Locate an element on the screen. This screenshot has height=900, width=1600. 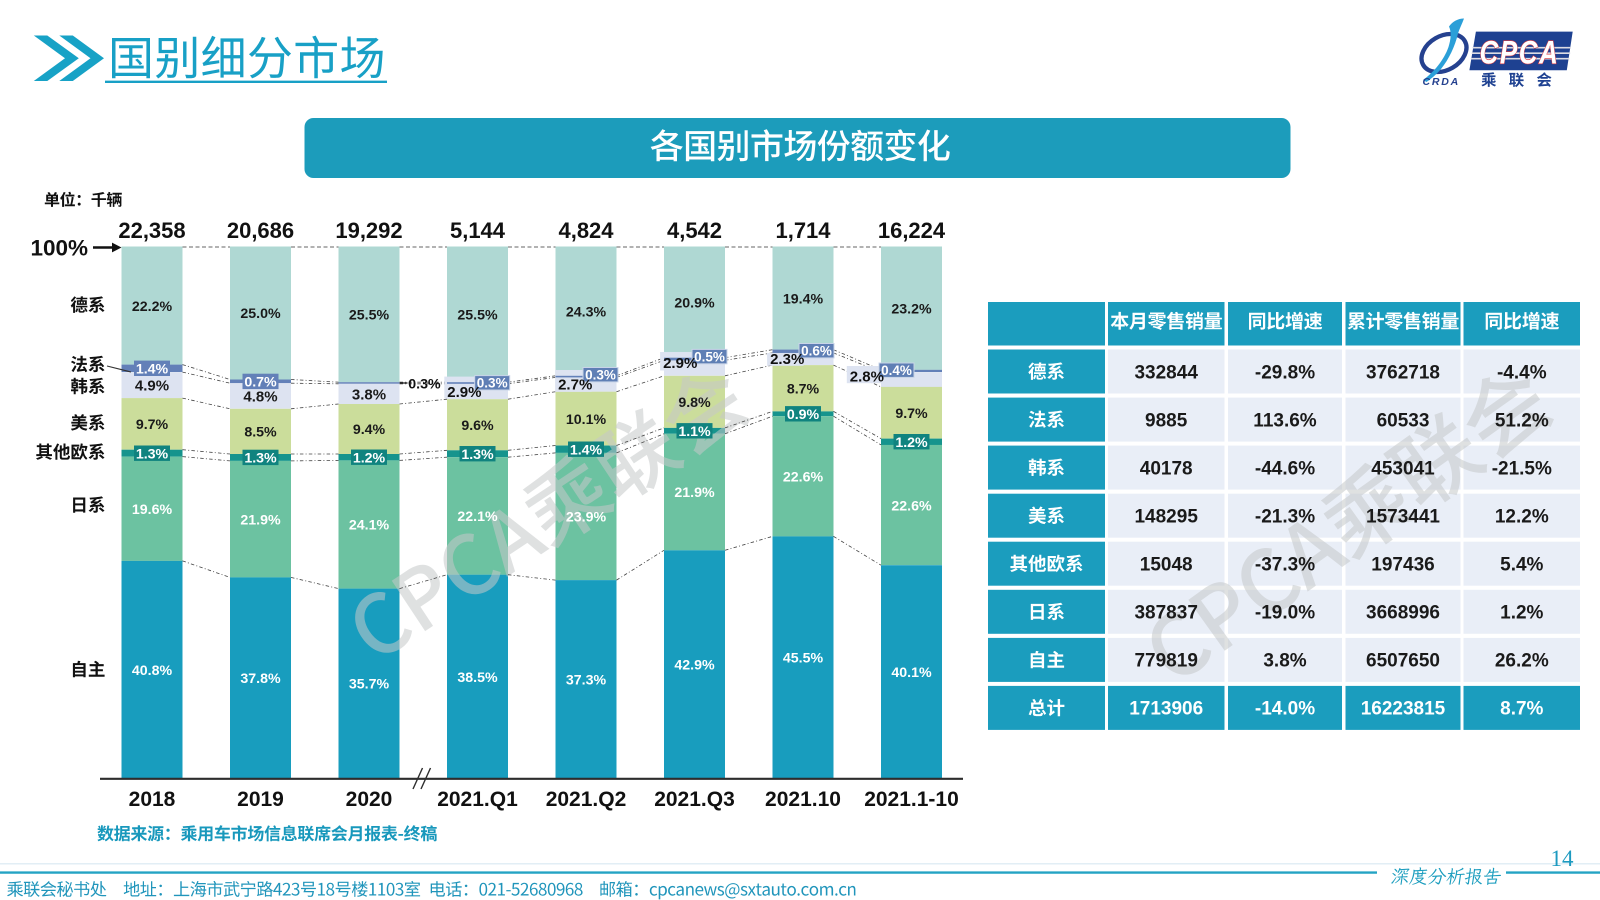
svg-text: 2020 is located at coordinates (369, 799).